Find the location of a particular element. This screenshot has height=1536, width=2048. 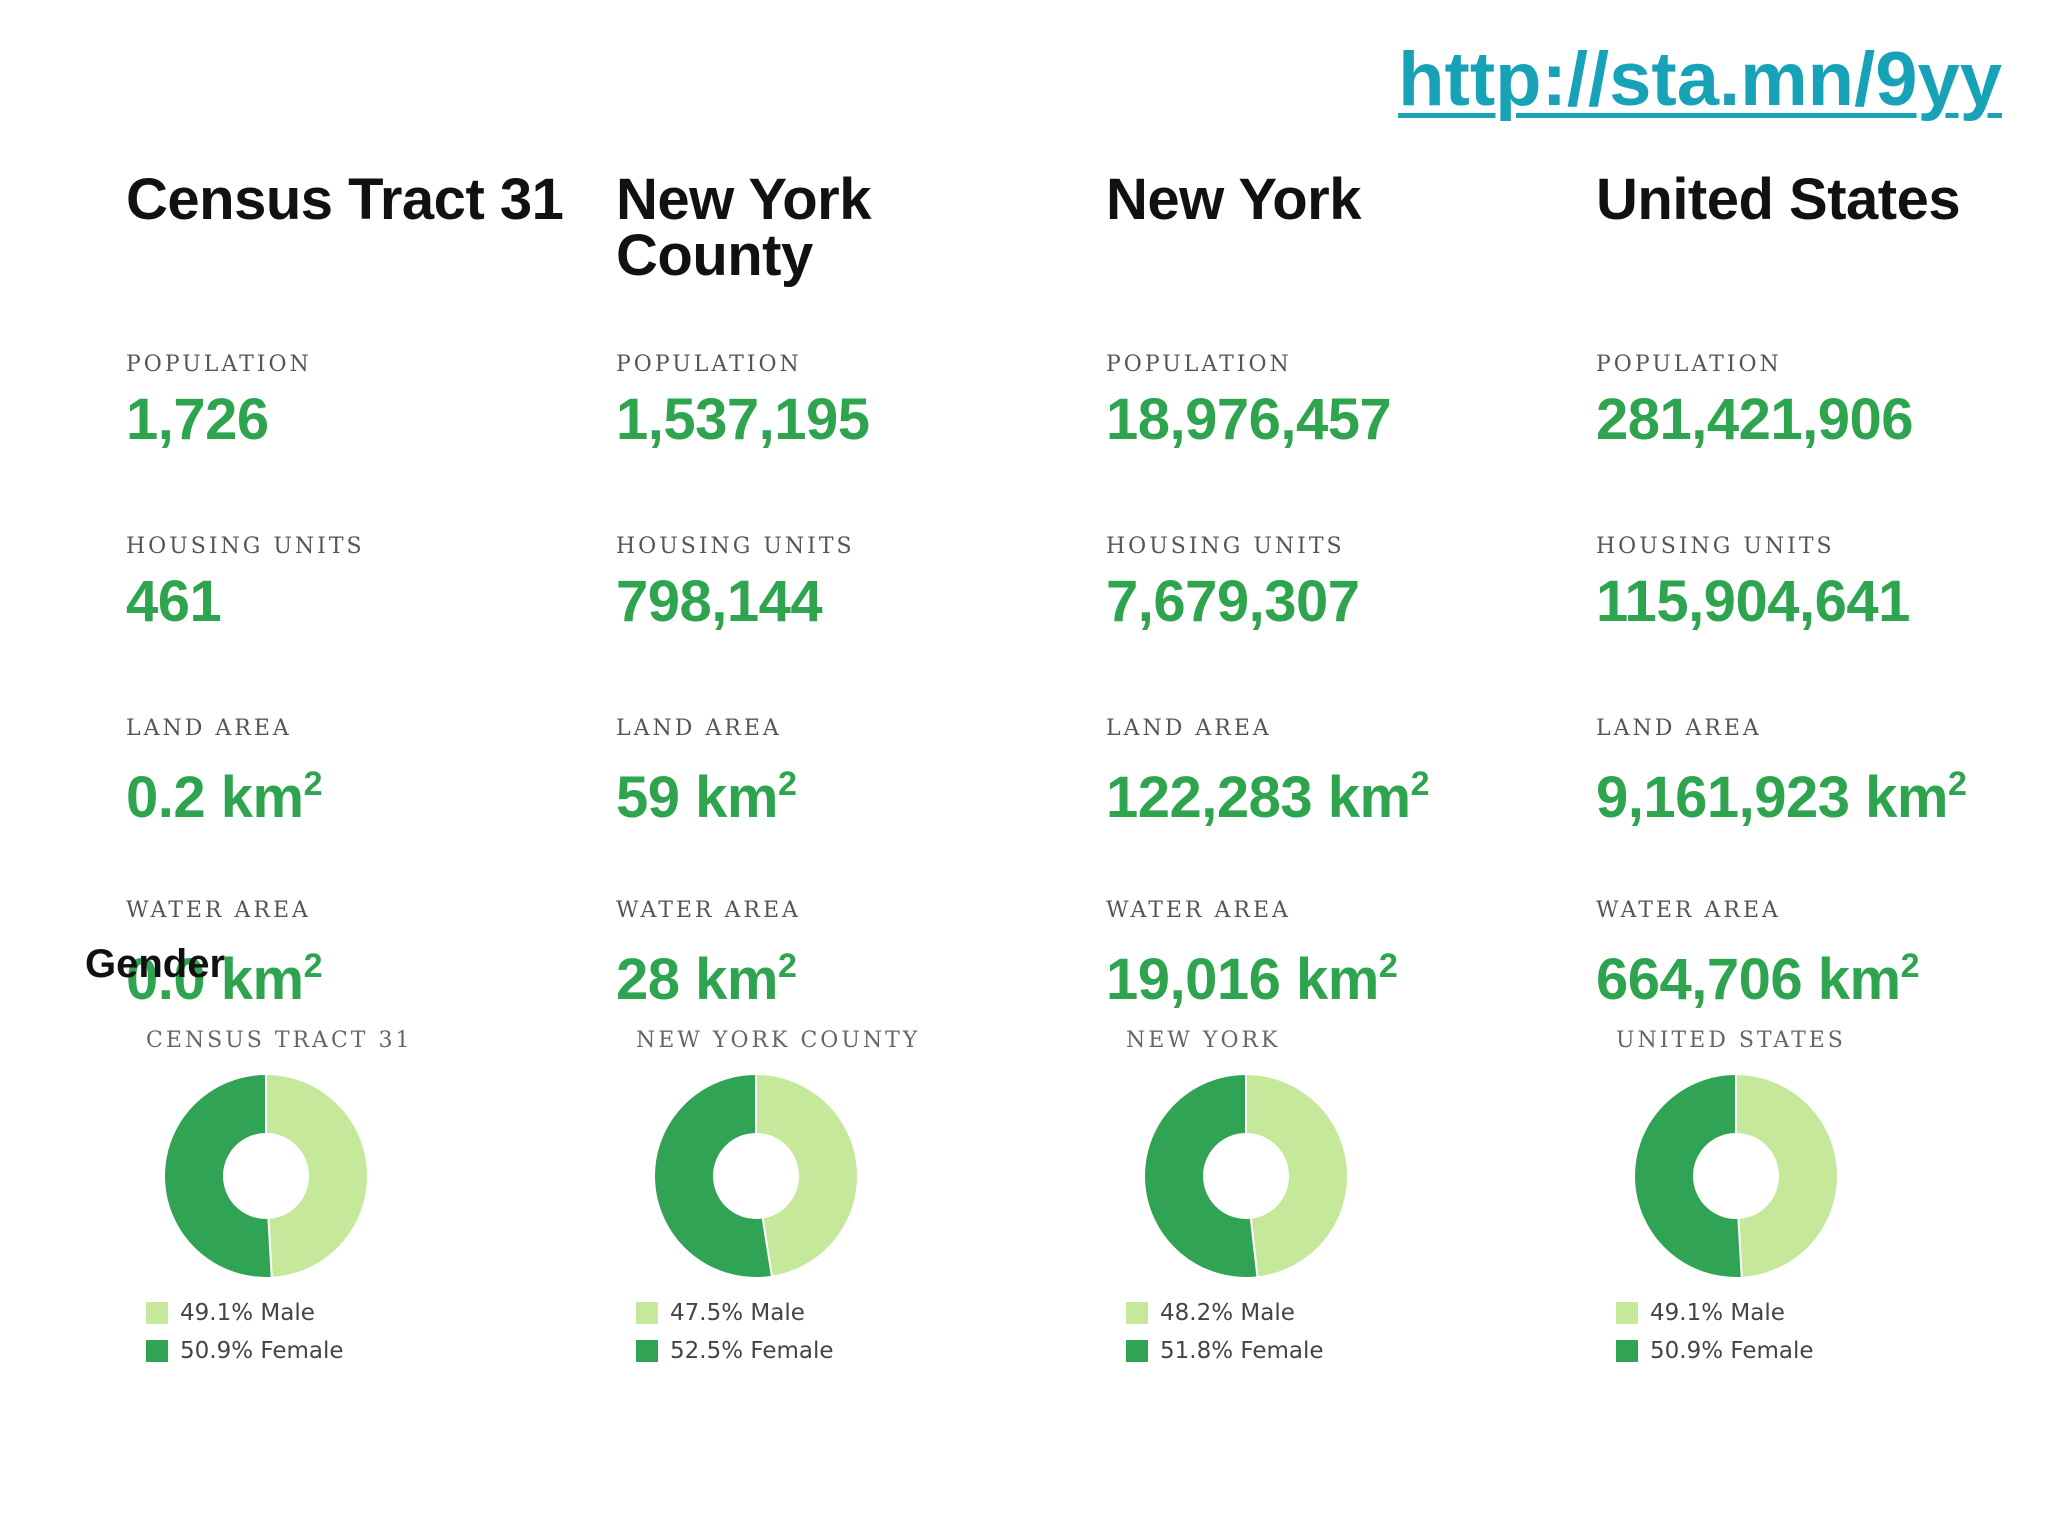

housing-stat: HOUSING UNITS 115,904,641 is located at coordinates (1822, 605).